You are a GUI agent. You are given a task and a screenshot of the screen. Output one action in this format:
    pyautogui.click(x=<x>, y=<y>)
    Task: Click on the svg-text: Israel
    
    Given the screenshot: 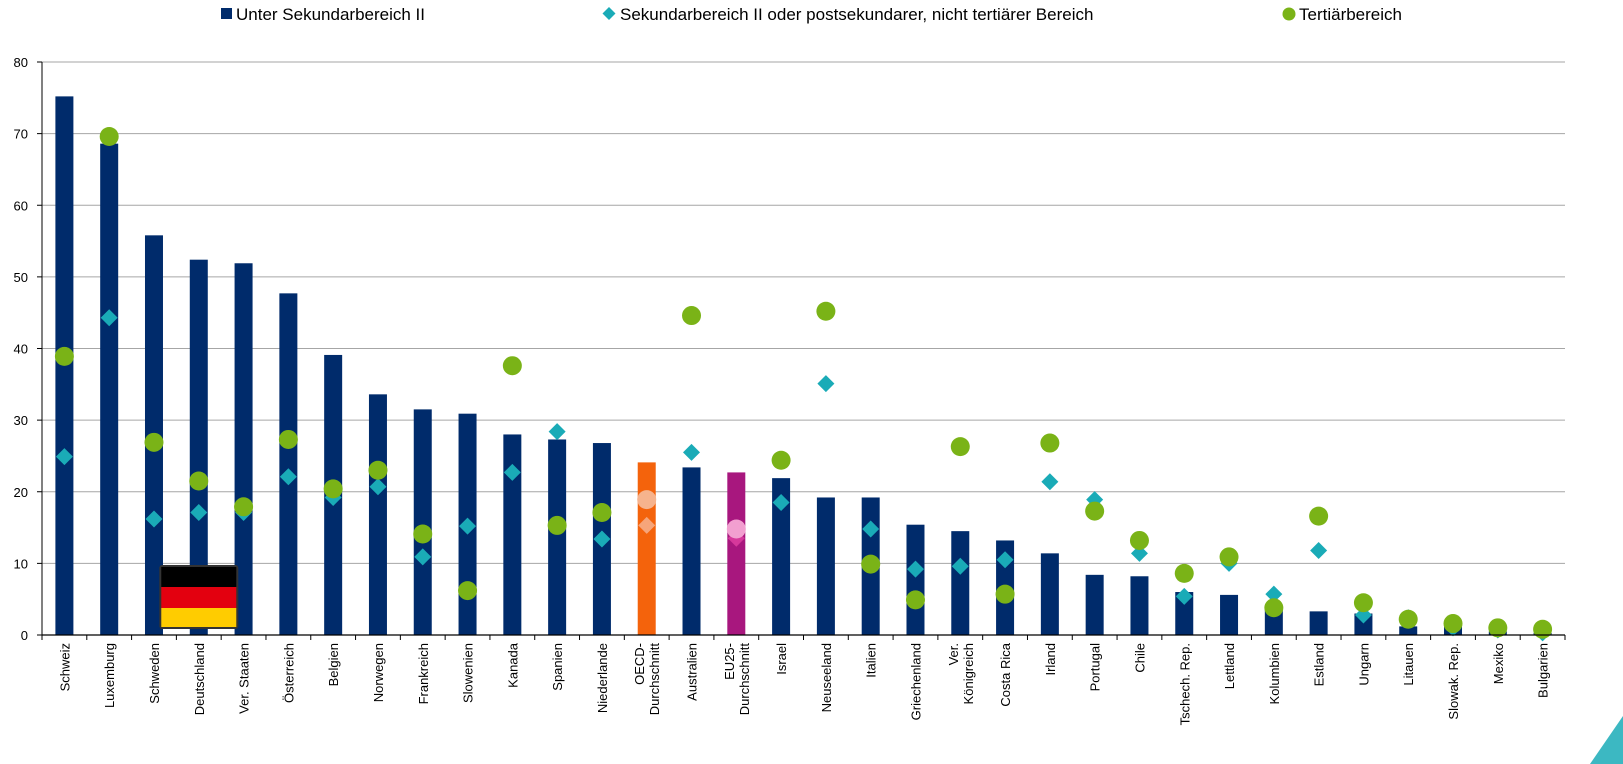 What is the action you would take?
    pyautogui.click(x=781, y=659)
    